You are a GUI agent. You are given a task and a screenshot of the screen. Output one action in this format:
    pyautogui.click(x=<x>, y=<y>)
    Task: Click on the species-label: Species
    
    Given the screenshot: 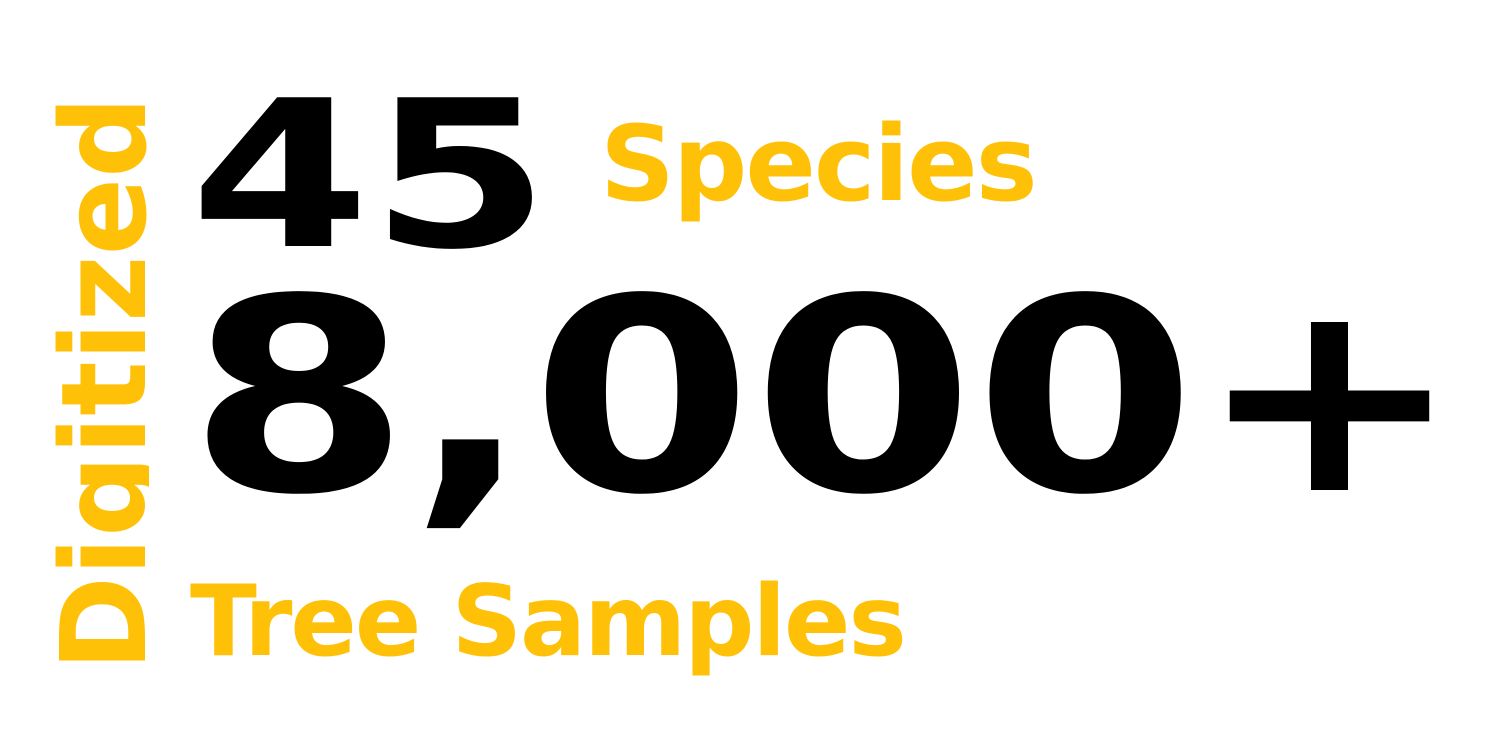 What is the action you would take?
    pyautogui.click(x=819, y=164)
    